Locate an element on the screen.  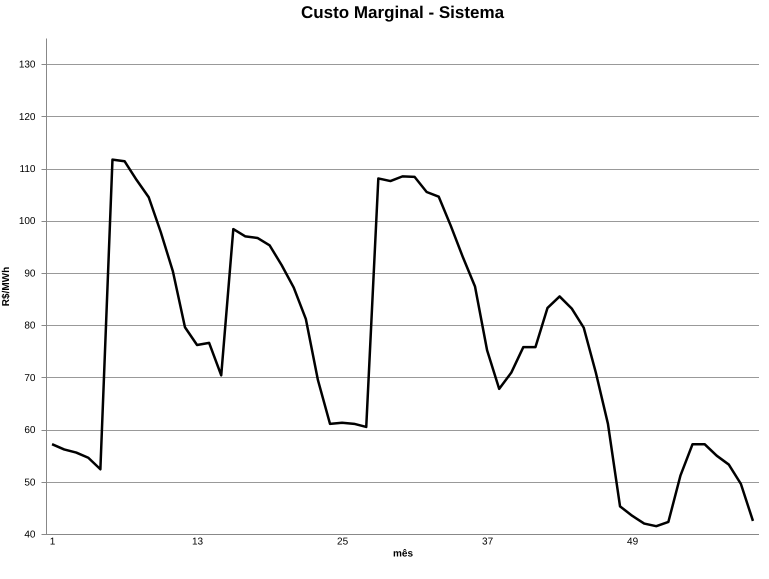
chart-title: Custo Marginal - Sistema is located at coordinates (402, 12).